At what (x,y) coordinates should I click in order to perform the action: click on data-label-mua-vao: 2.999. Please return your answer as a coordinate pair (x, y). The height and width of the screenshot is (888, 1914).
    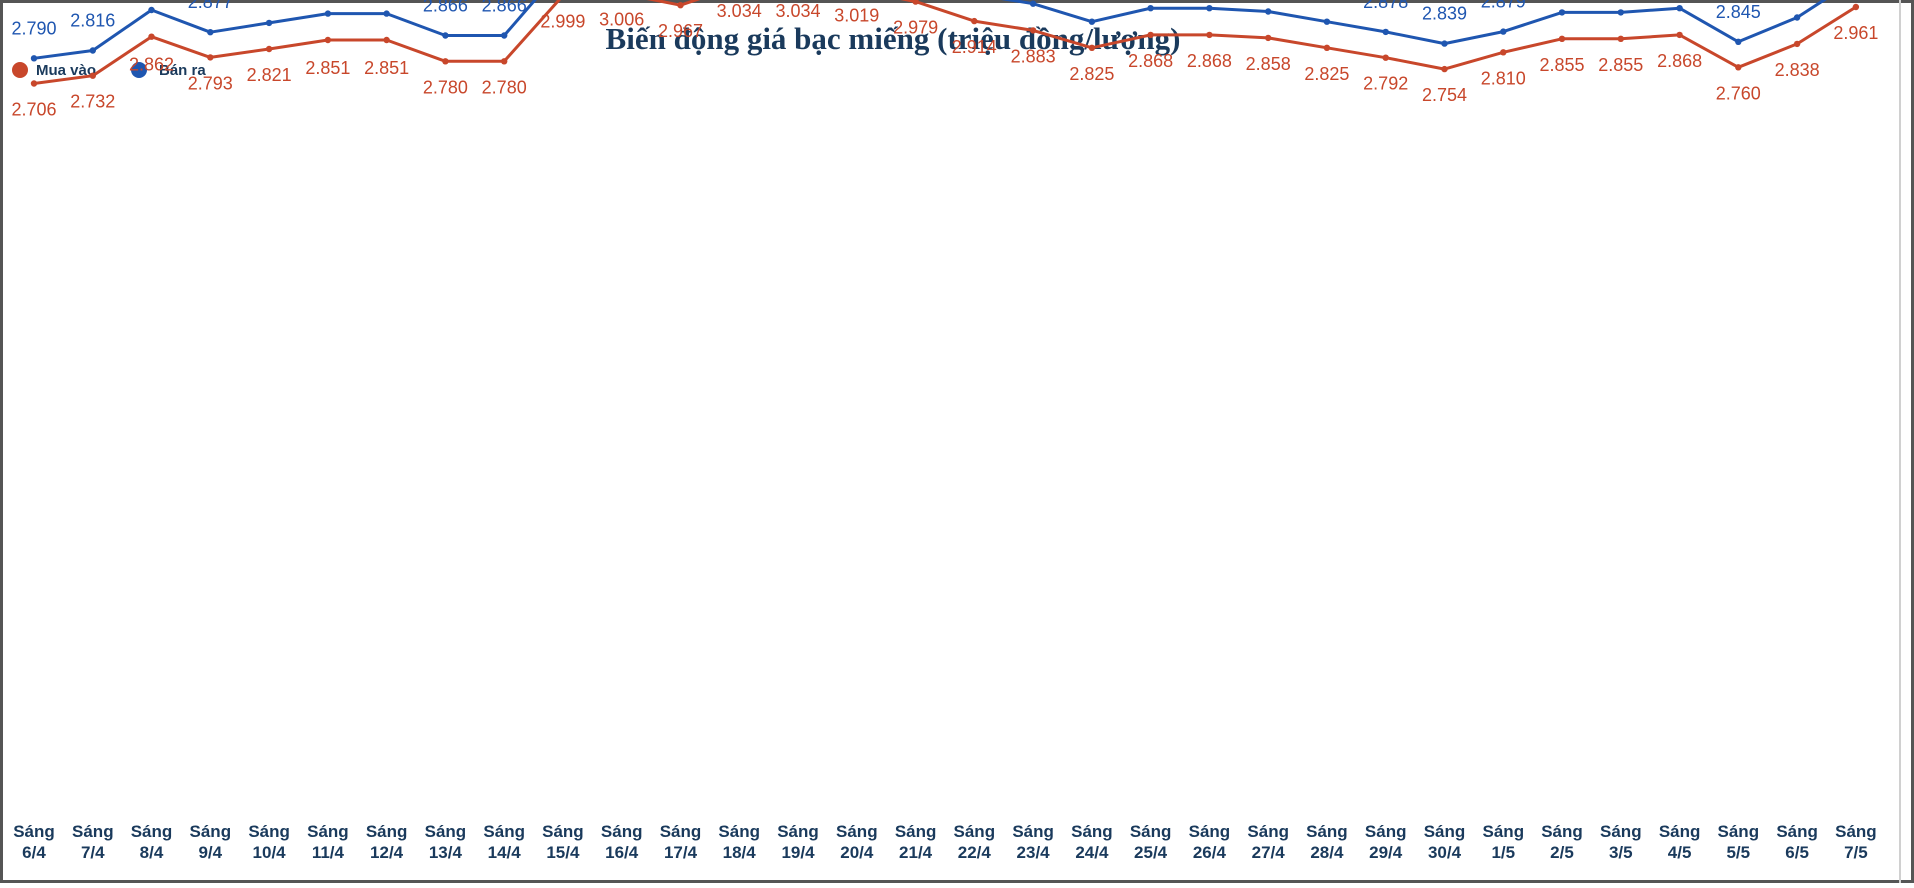
    Looking at the image, I should click on (562, 22).